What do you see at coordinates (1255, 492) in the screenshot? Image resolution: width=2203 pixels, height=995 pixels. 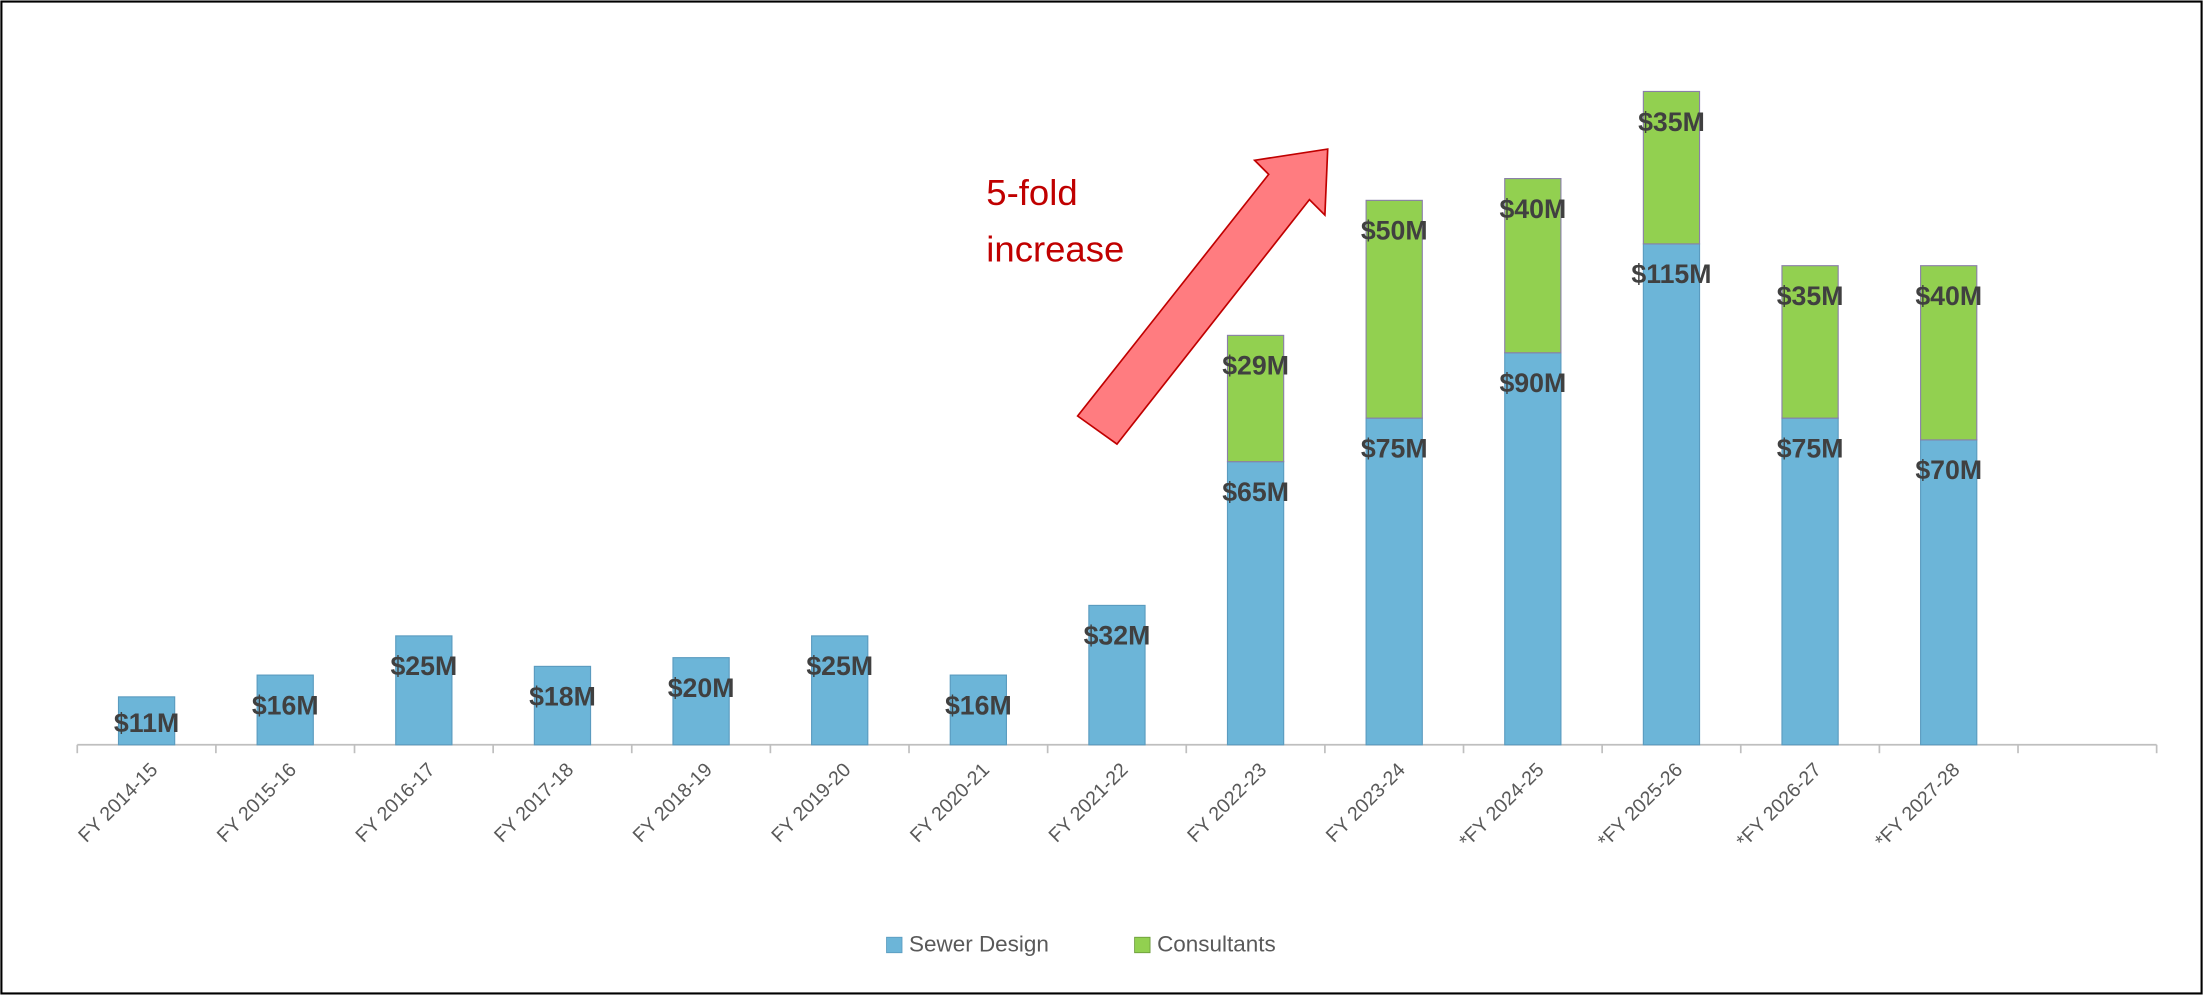 I see `data-label: $65M` at bounding box center [1255, 492].